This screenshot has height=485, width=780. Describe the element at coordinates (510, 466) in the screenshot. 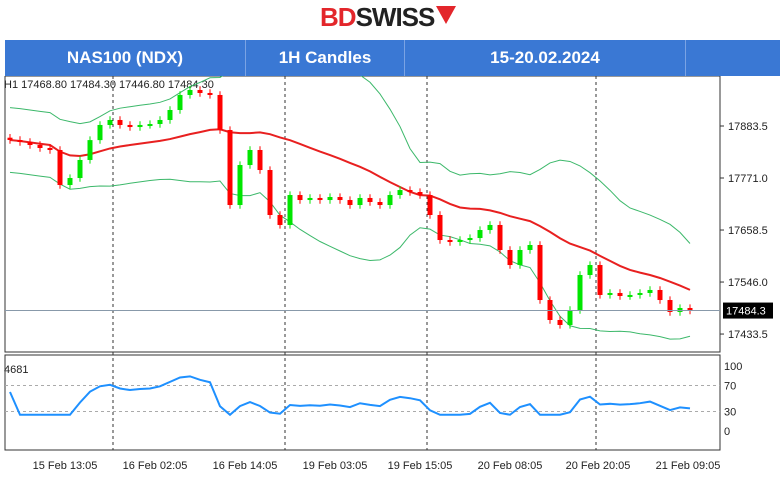

I see `time-axis-label: 20 Feb 08:05` at that location.